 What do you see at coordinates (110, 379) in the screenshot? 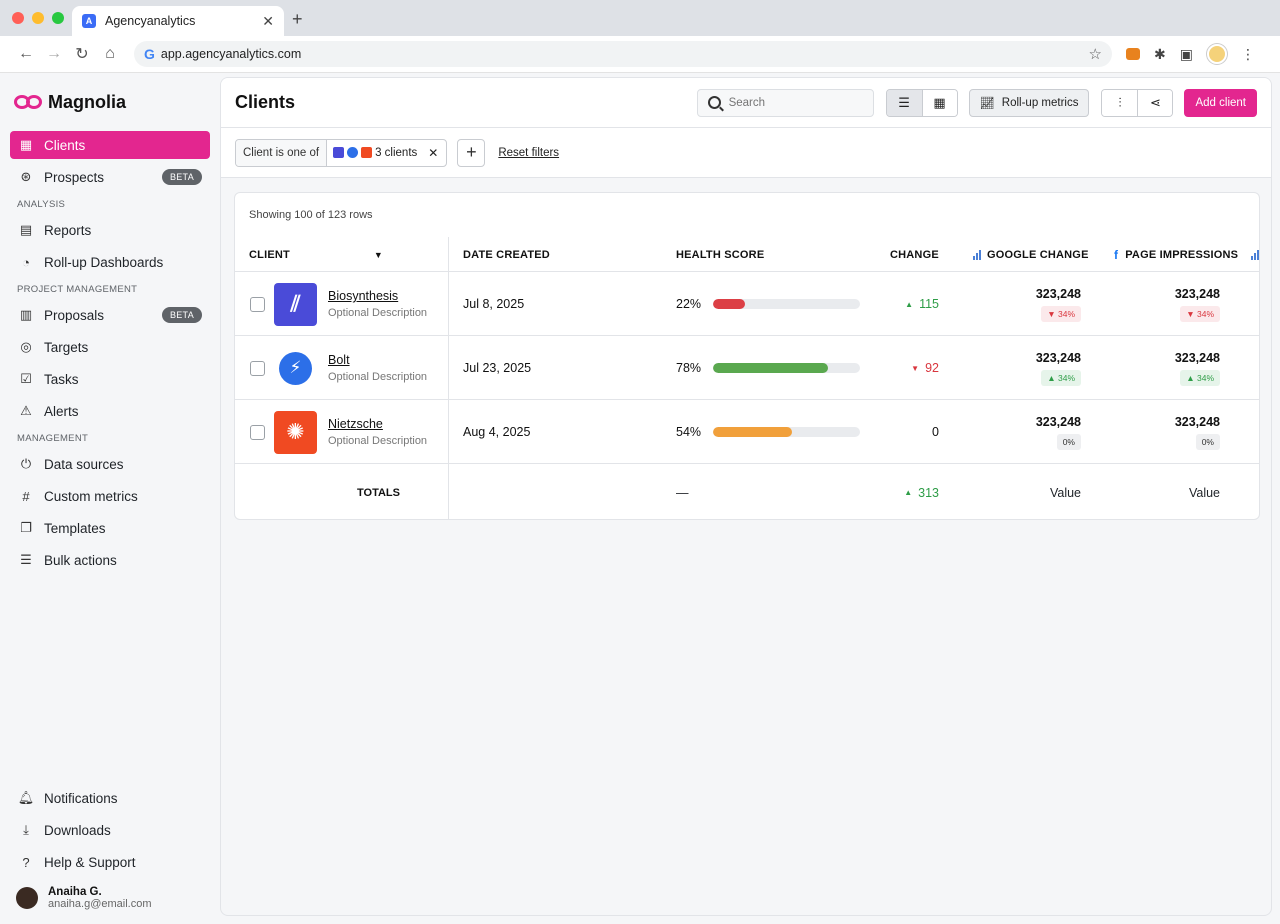
I see `sidebar-item-tasks: ☑ Tasks` at bounding box center [110, 379].